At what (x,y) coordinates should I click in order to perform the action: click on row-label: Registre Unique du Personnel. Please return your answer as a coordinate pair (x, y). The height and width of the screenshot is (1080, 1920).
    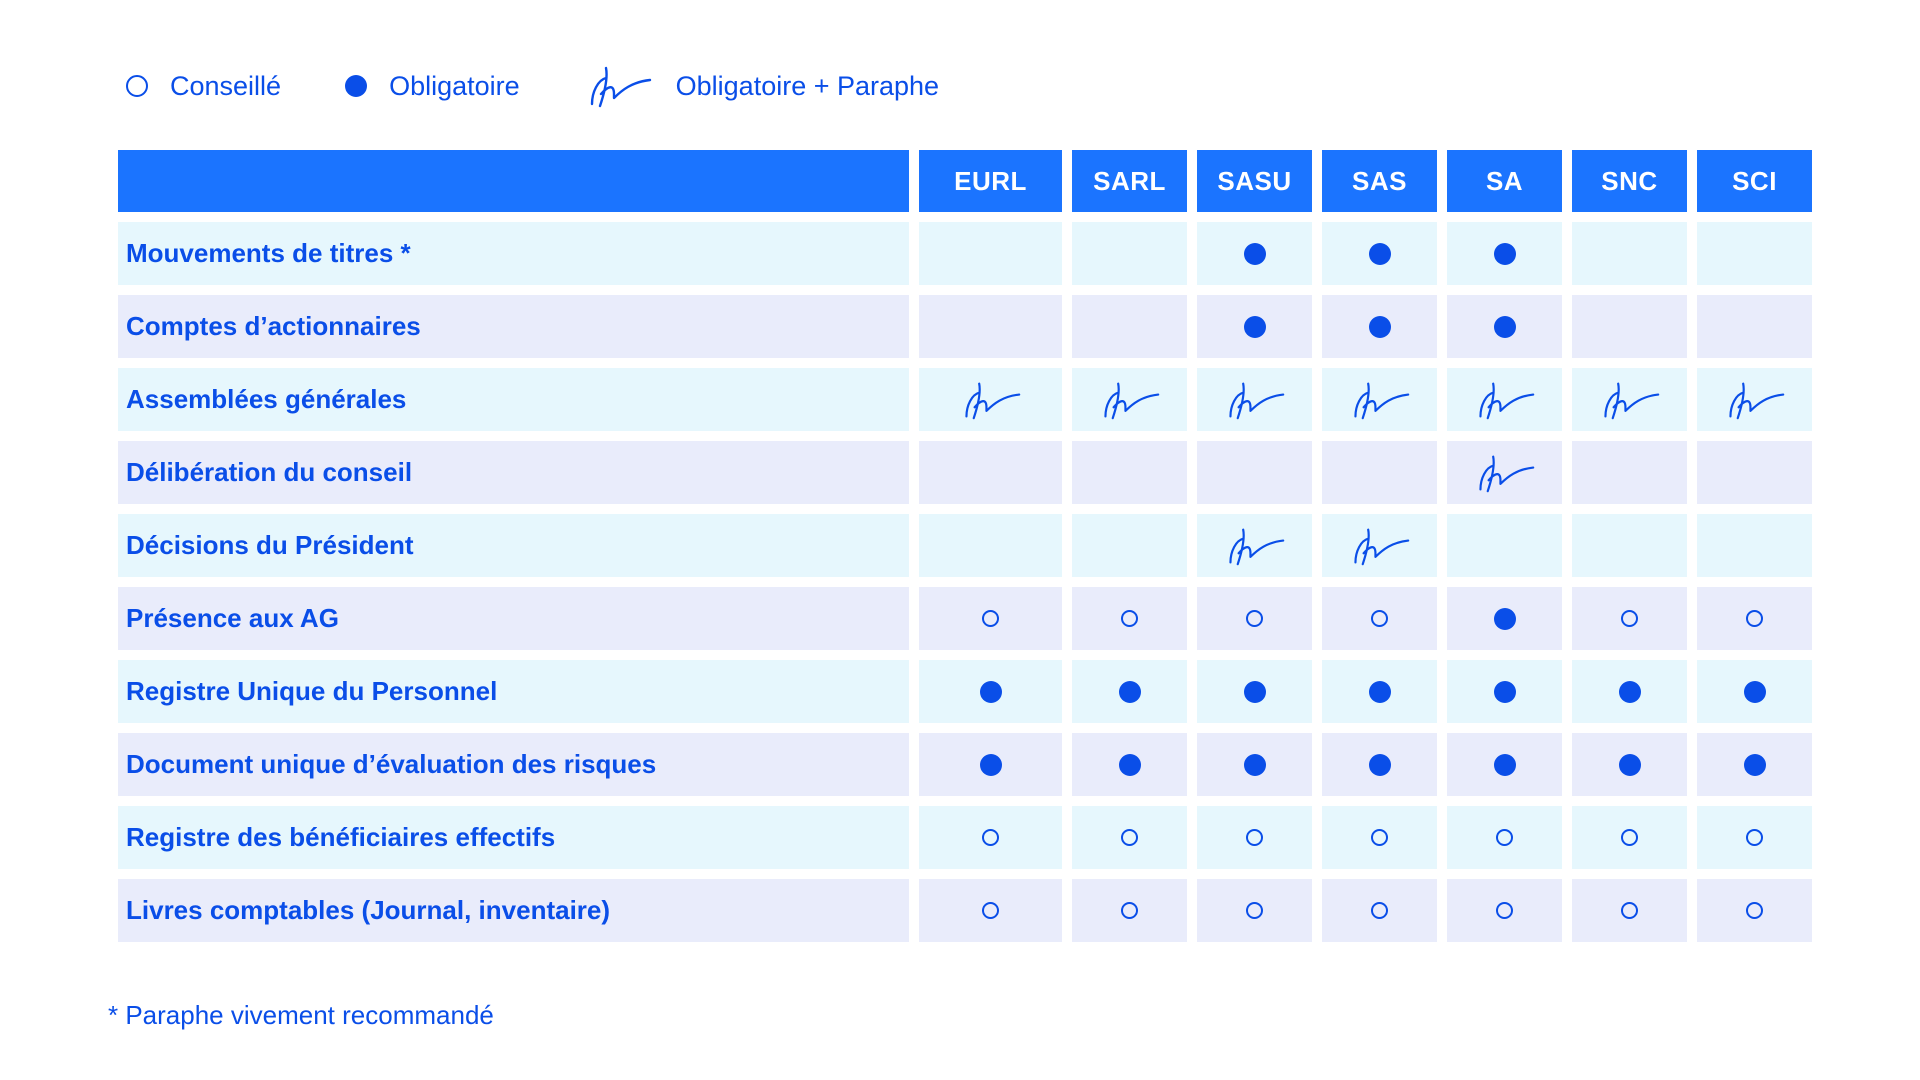
    Looking at the image, I should click on (513, 691).